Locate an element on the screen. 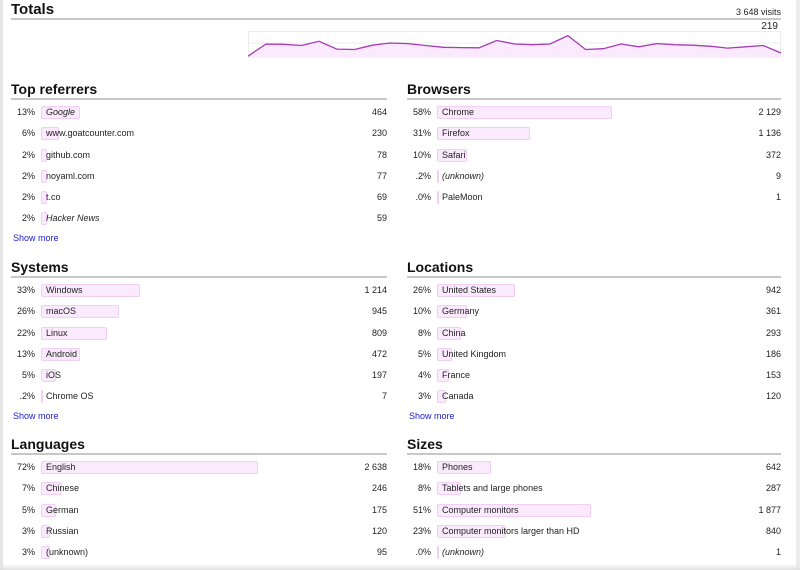 The height and width of the screenshot is (570, 800). percent-label: 7% is located at coordinates (28, 488).